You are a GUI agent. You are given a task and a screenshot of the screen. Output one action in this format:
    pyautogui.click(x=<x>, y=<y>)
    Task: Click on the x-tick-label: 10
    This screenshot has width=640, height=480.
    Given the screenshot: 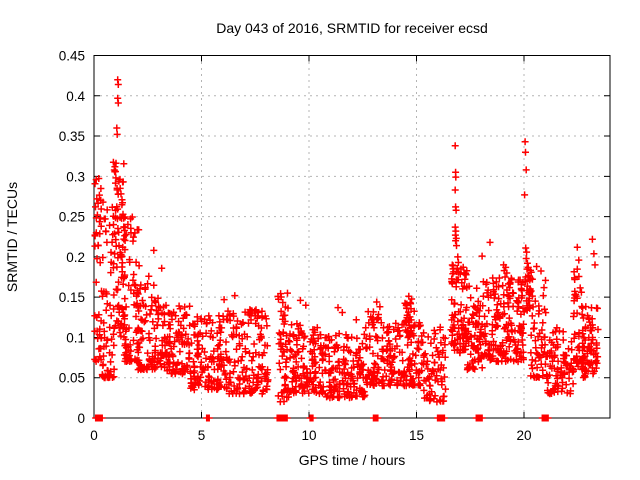 What is the action you would take?
    pyautogui.click(x=308, y=435)
    